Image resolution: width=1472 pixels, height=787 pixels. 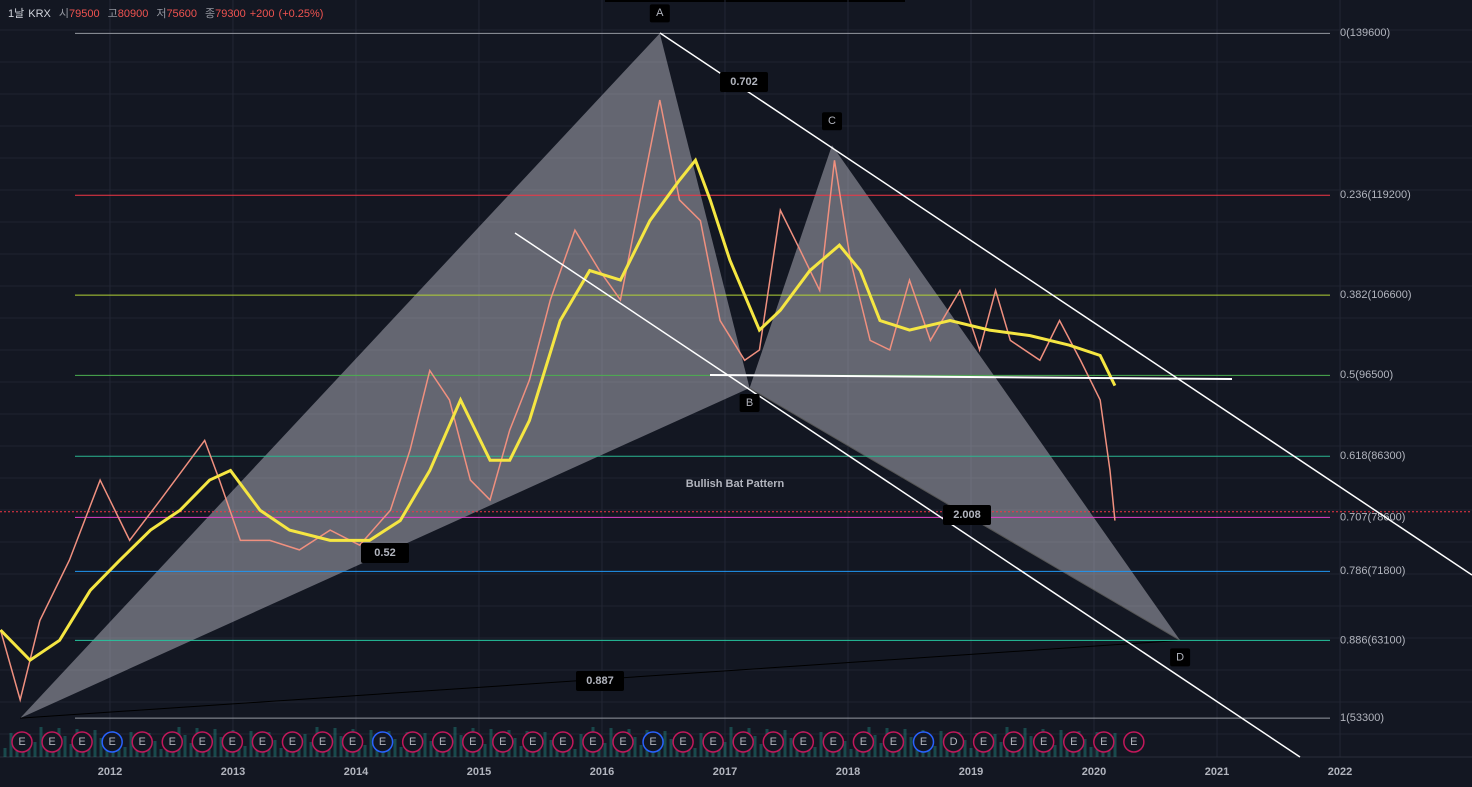 What do you see at coordinates (971, 772) in the screenshot?
I see `x-tick-label: 2019` at bounding box center [971, 772].